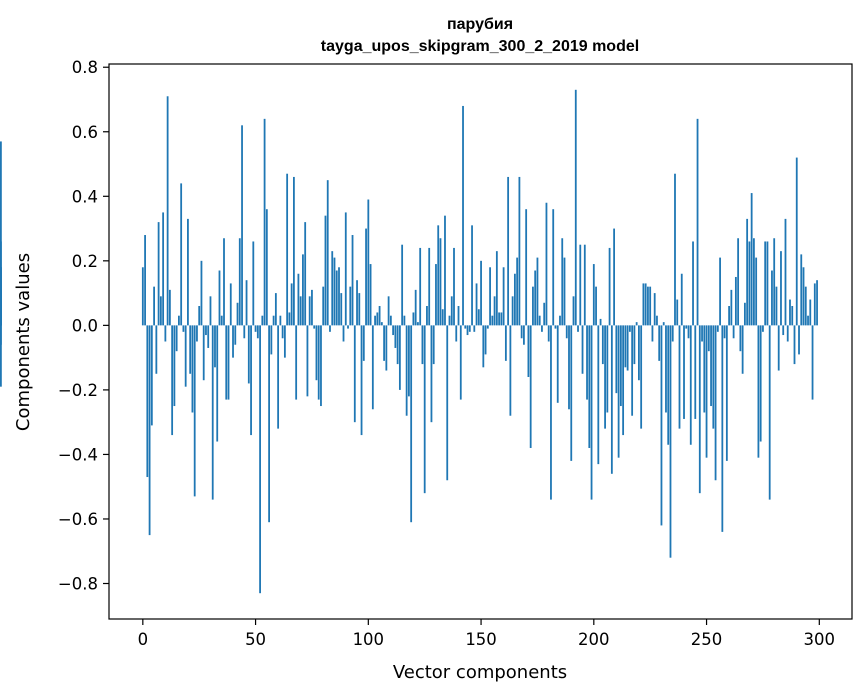  Describe the element at coordinates (480, 672) in the screenshot. I see `x-axis-label: Vector components` at that location.